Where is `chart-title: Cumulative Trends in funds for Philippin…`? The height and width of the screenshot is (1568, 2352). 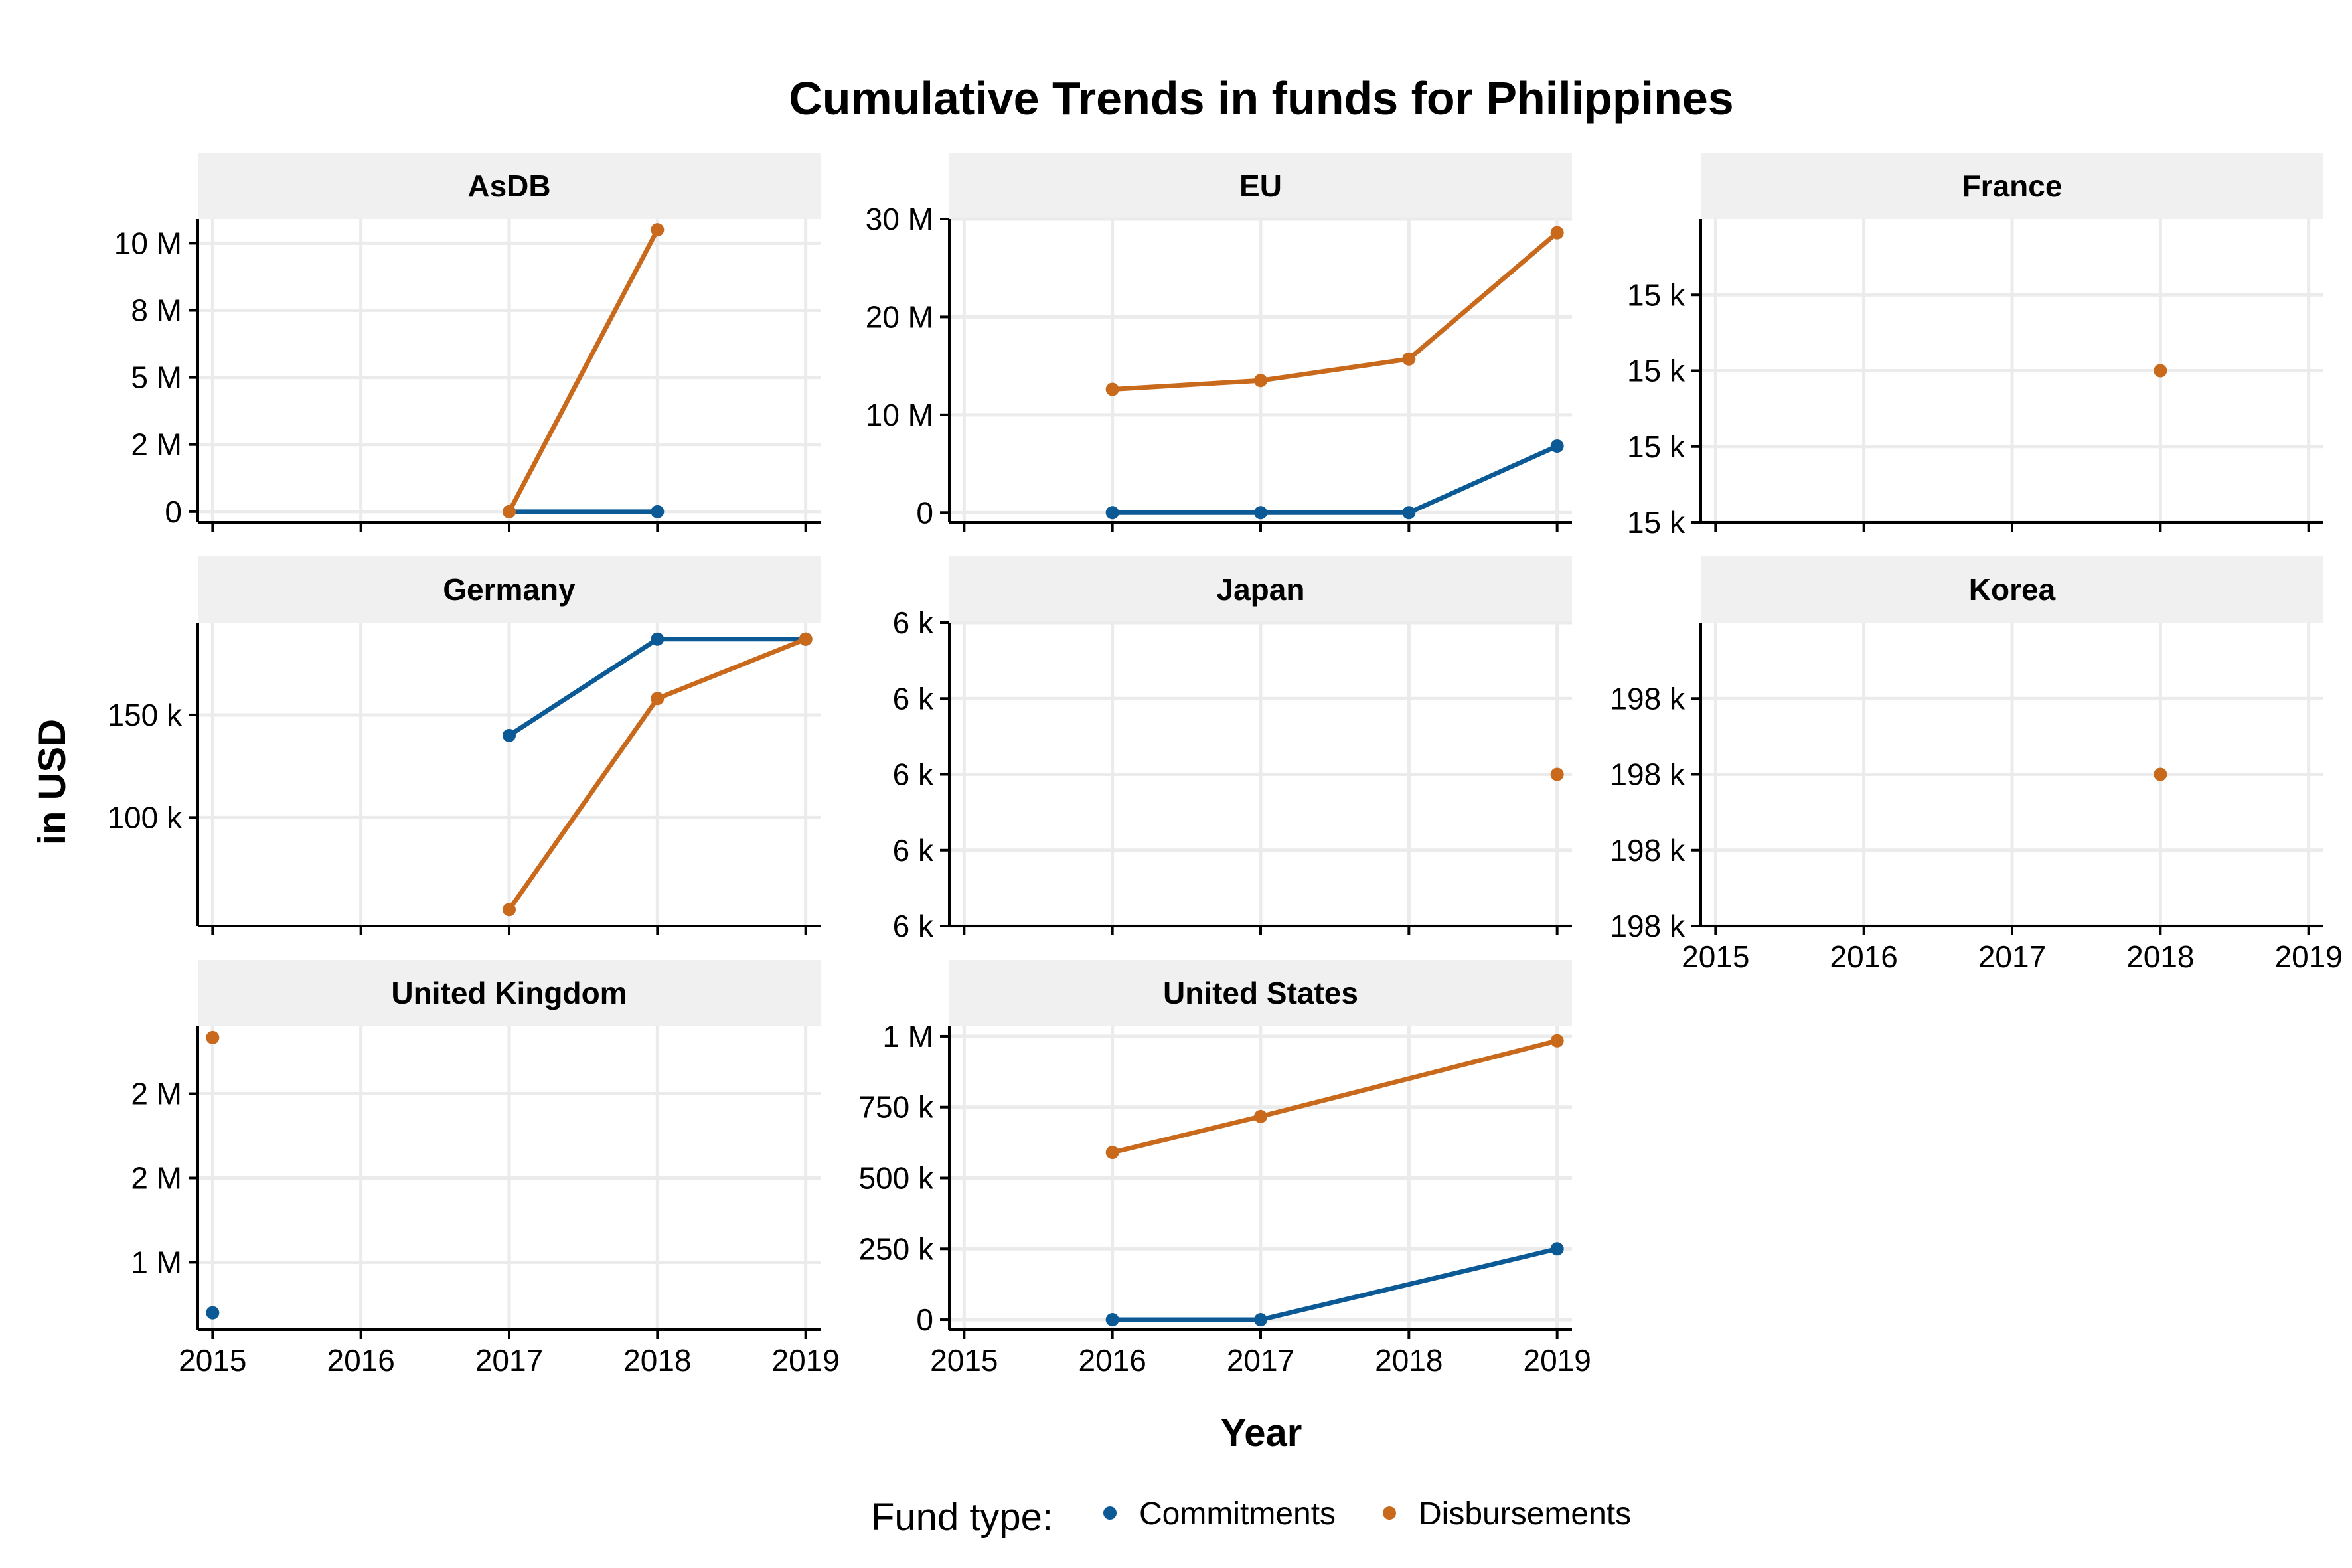 chart-title: Cumulative Trends in funds for Philippin… is located at coordinates (1261, 98).